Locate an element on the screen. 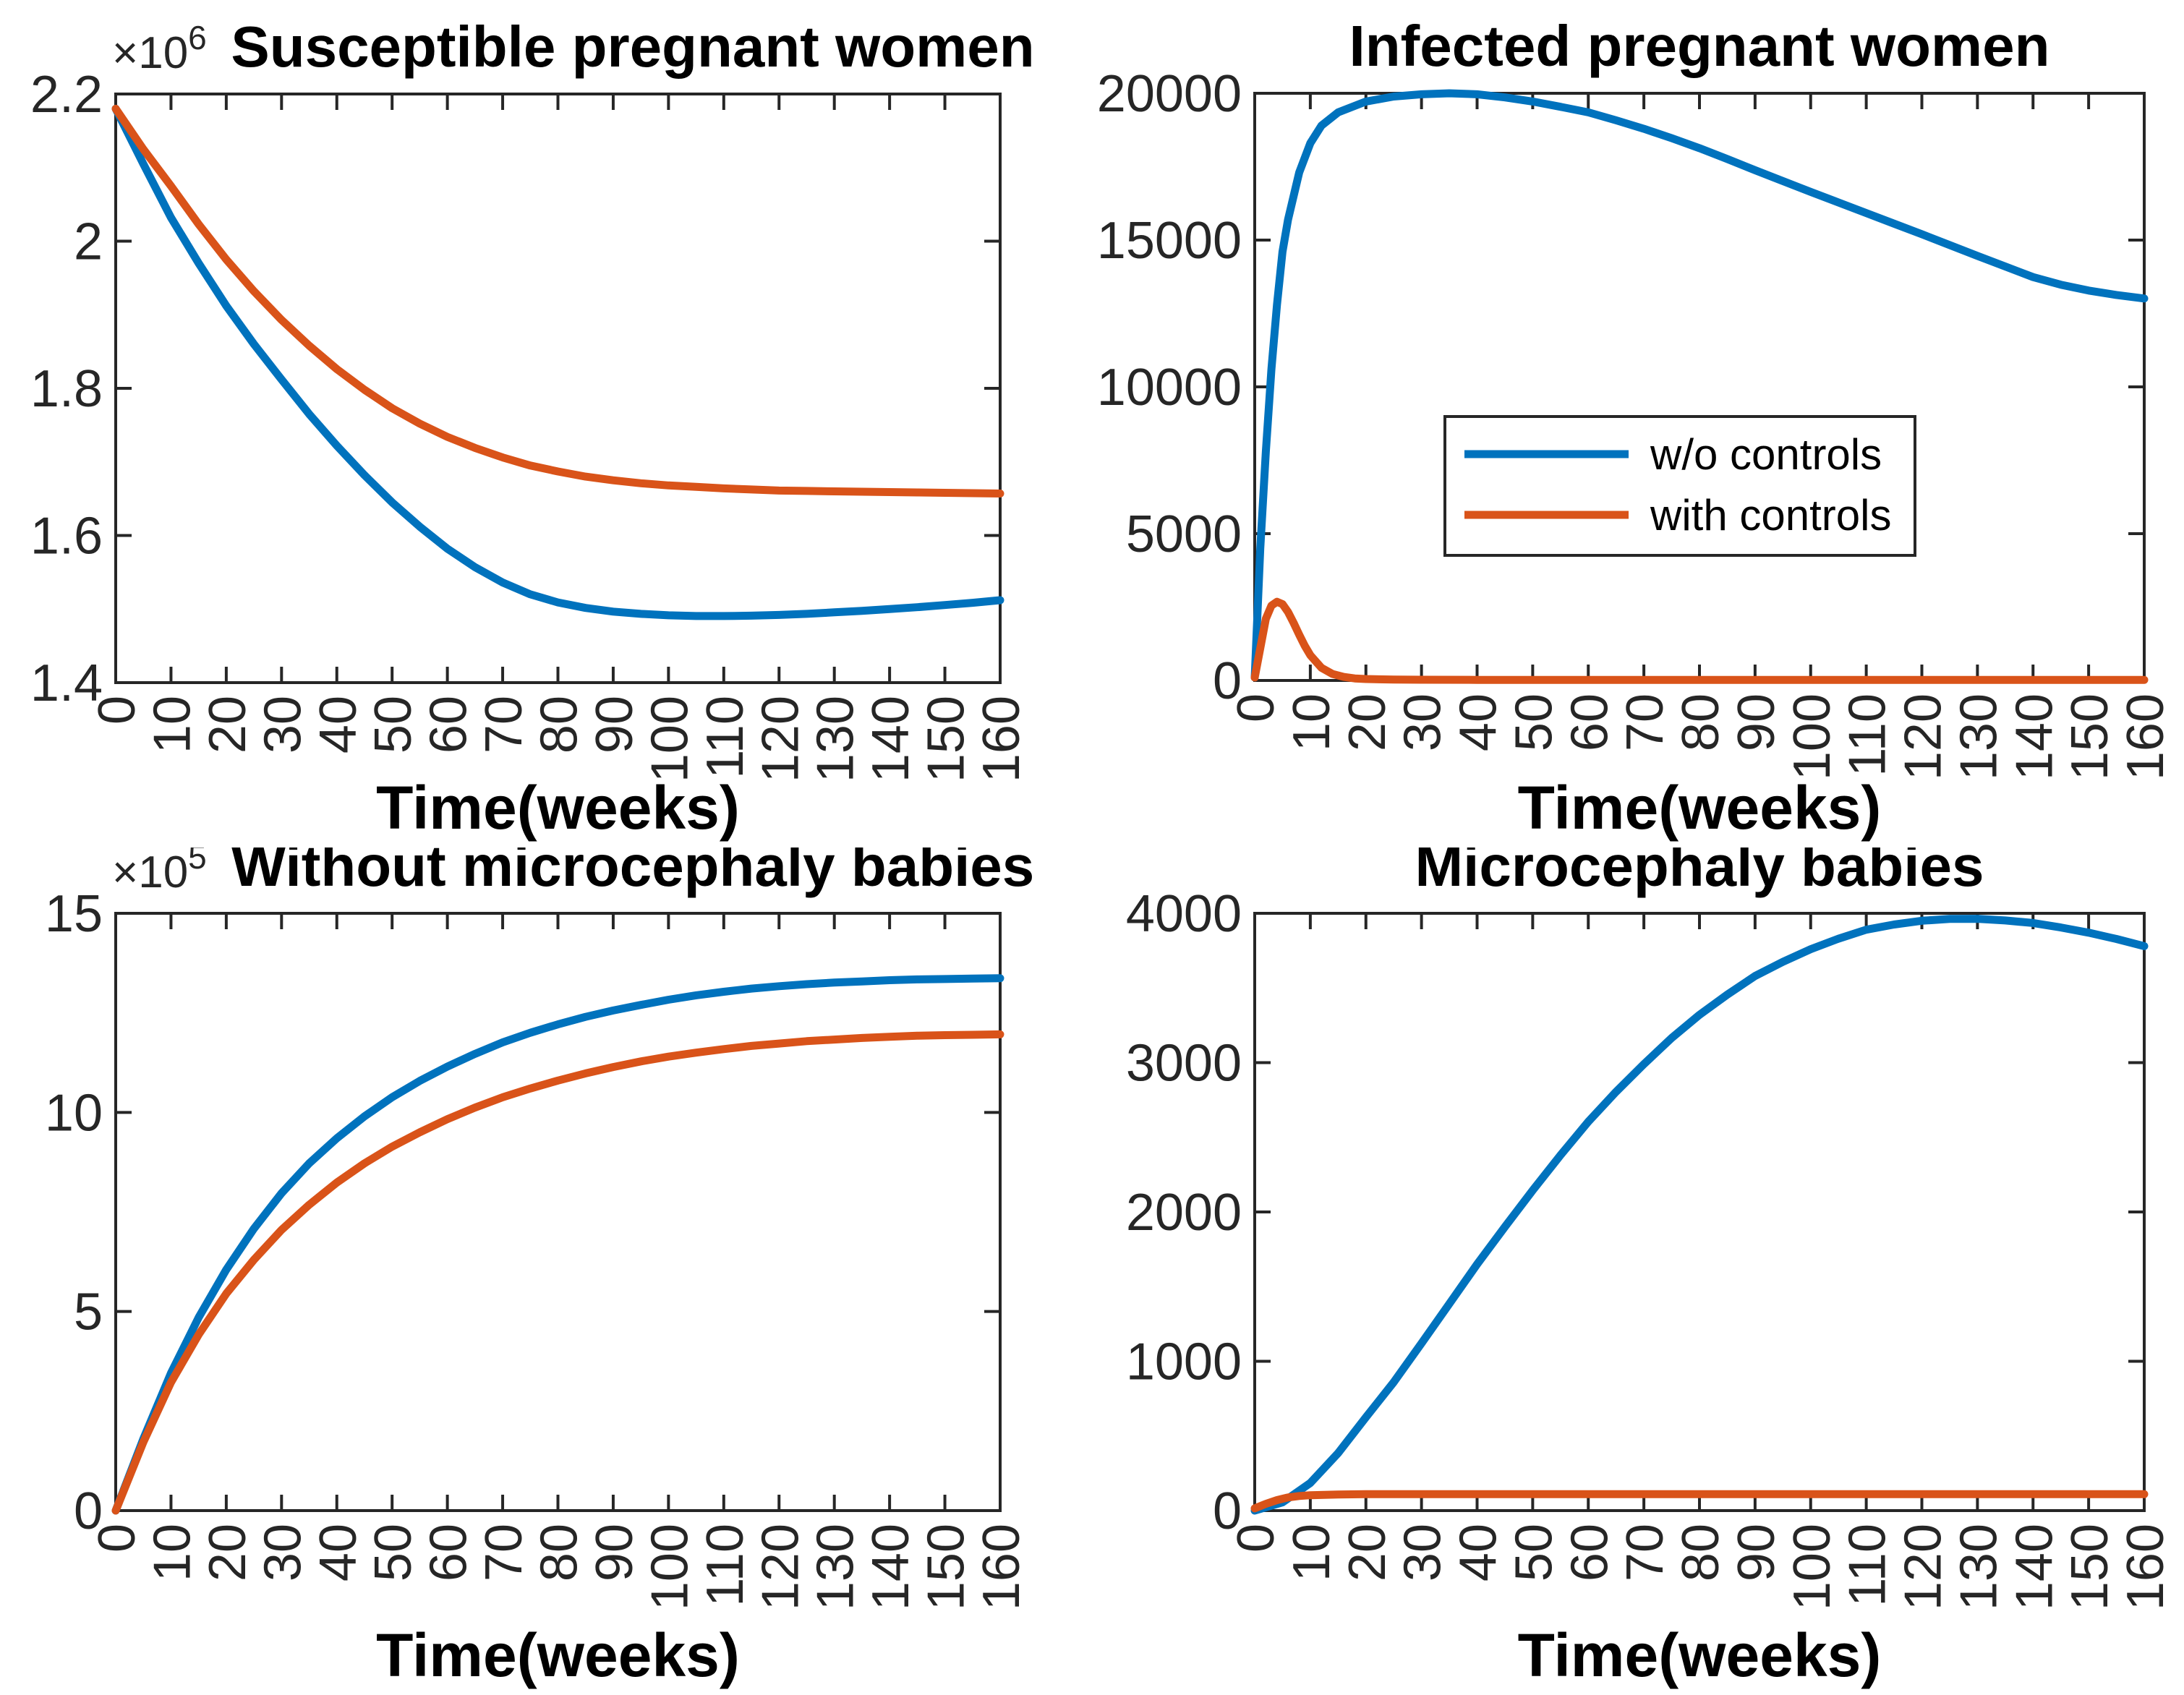  y-exponent-power: 5 is located at coordinates (197, 862).